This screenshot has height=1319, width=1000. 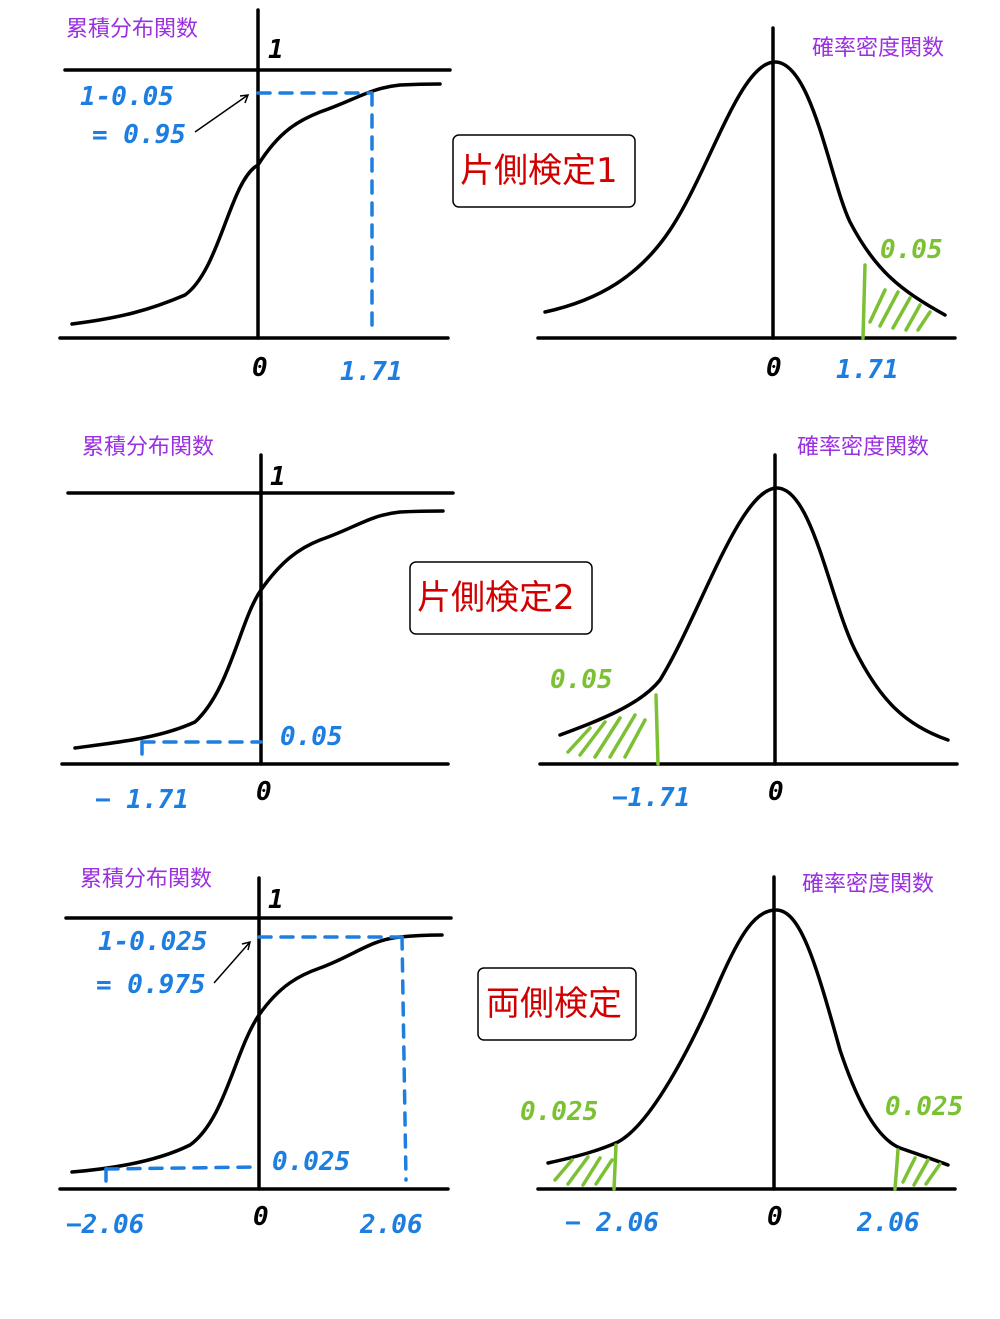 What do you see at coordinates (496, 598) in the screenshot?
I see `badge-label: 片側検定2` at bounding box center [496, 598].